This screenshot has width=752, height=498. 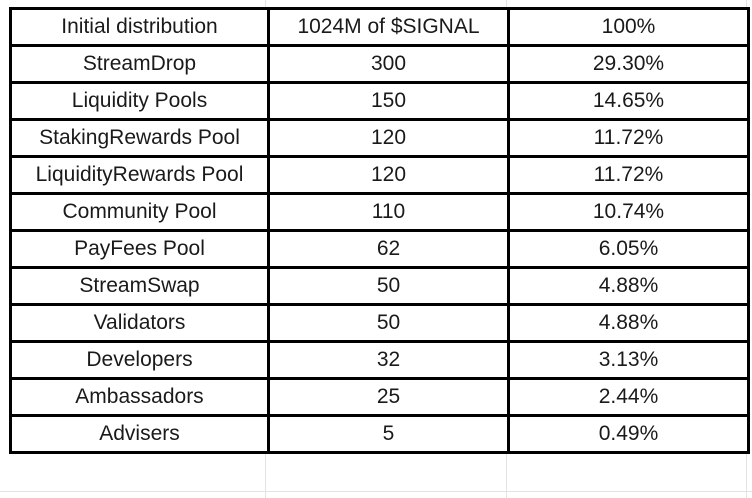 What do you see at coordinates (388, 249) in the screenshot?
I see `amount-cell: 62` at bounding box center [388, 249].